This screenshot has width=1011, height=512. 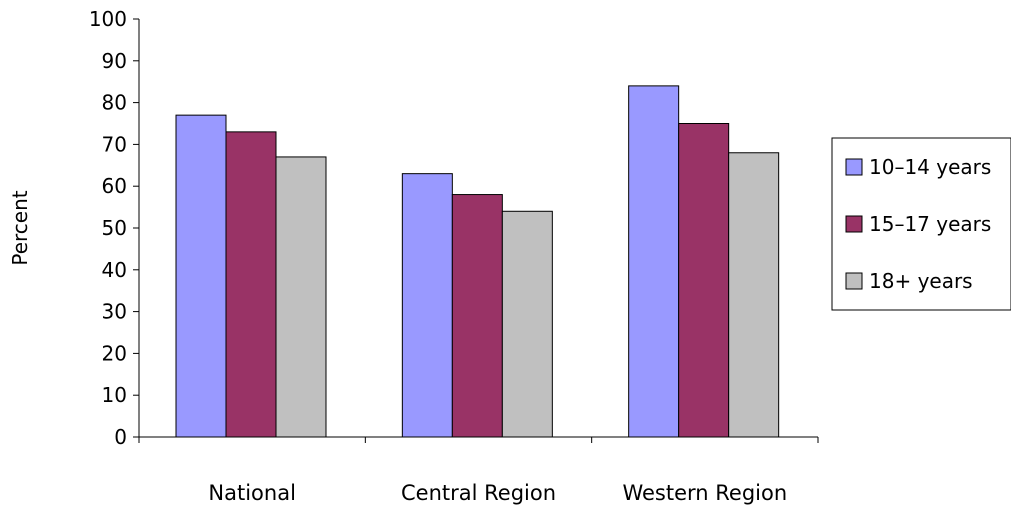 I want to click on y-tick-label: 40, so click(x=114, y=270).